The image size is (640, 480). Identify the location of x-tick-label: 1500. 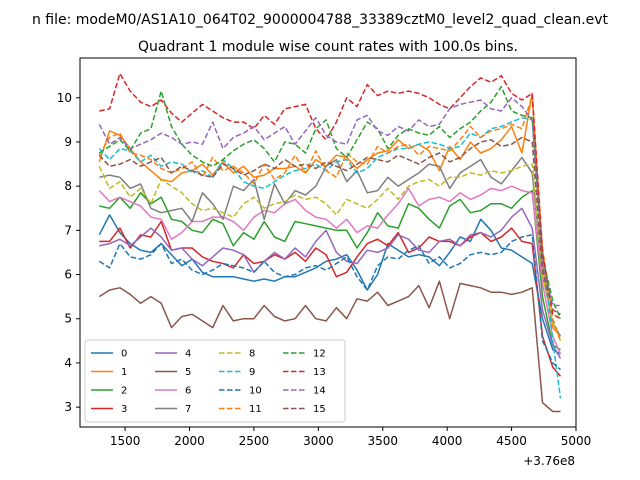
(125, 441).